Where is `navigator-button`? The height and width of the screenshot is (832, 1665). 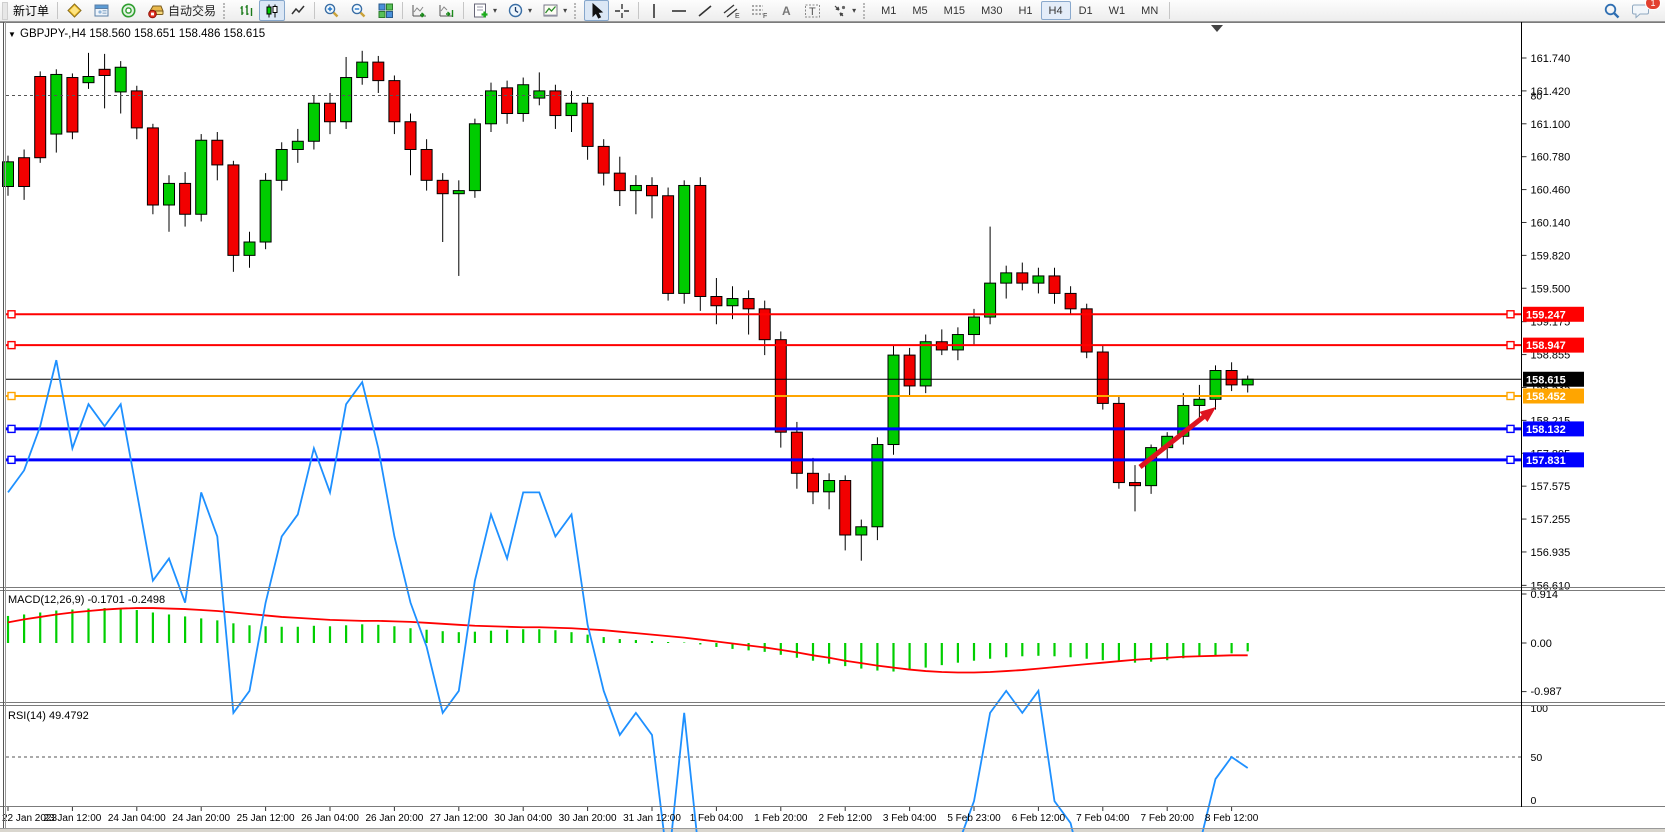
navigator-button is located at coordinates (101, 10).